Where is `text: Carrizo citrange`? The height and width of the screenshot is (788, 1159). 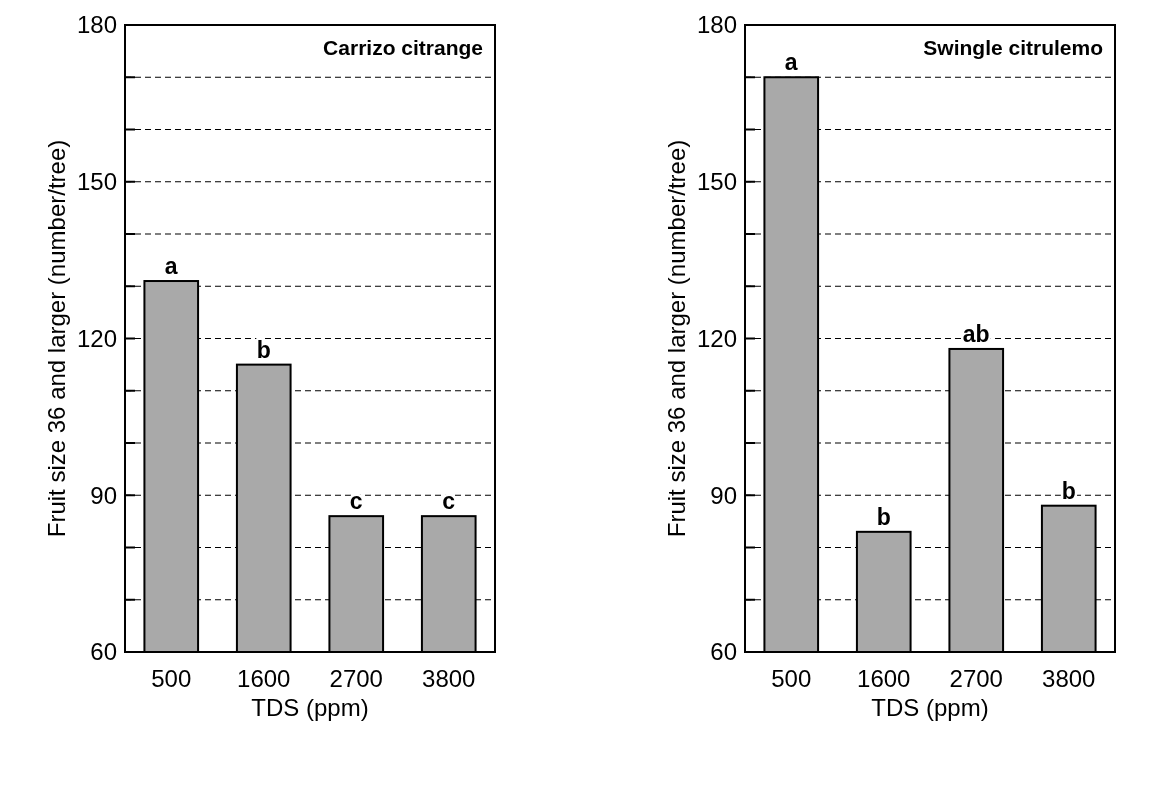
text: Carrizo citrange is located at coordinates (403, 47).